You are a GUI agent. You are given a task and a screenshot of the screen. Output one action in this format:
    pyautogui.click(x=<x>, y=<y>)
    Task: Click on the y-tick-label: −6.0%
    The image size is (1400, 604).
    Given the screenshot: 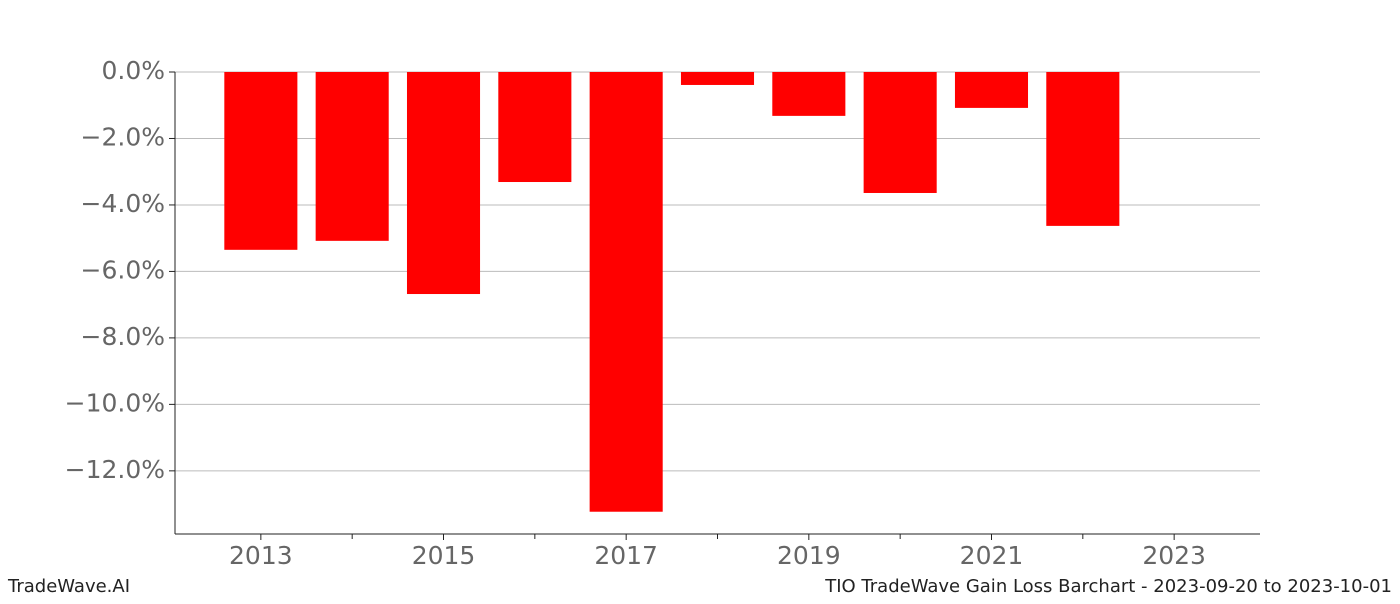 What is the action you would take?
    pyautogui.click(x=123, y=269)
    